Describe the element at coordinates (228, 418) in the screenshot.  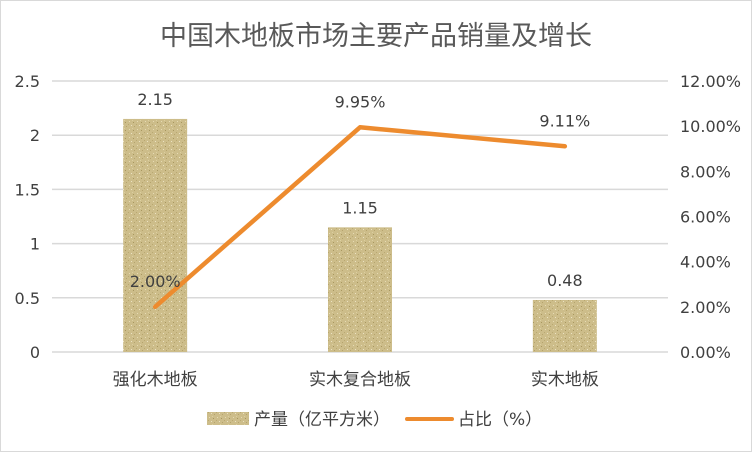
I see `legend-swatch-bar` at that location.